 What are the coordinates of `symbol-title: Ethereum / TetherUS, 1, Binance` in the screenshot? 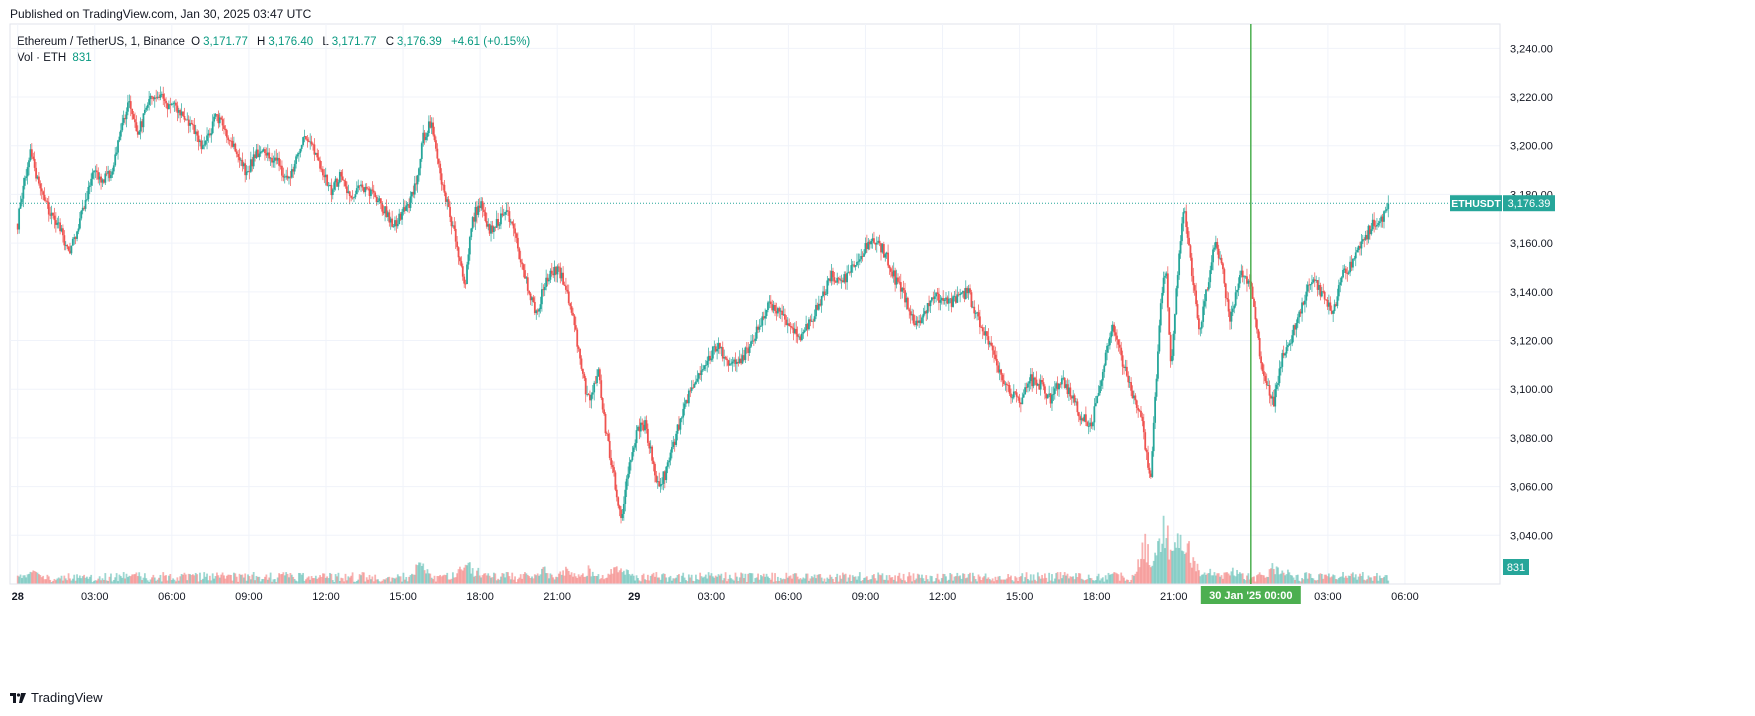 It's located at (101, 42).